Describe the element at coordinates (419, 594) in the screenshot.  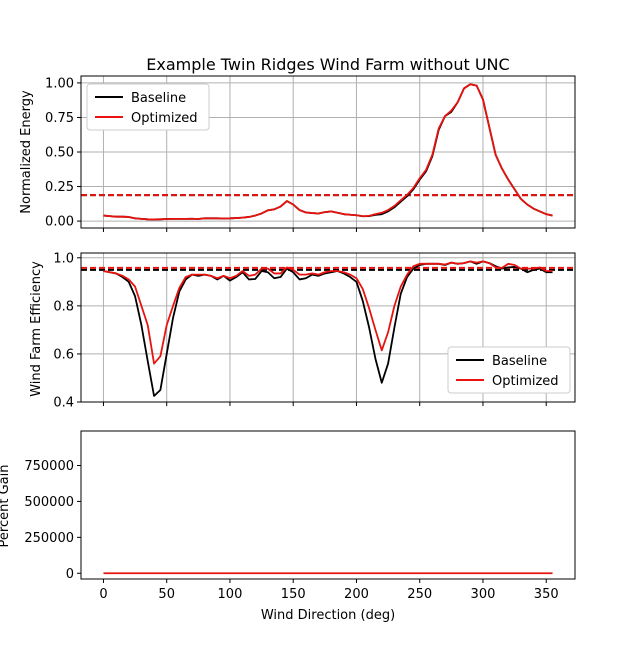
I see `percent-gain-x-tick-label: 250` at that location.